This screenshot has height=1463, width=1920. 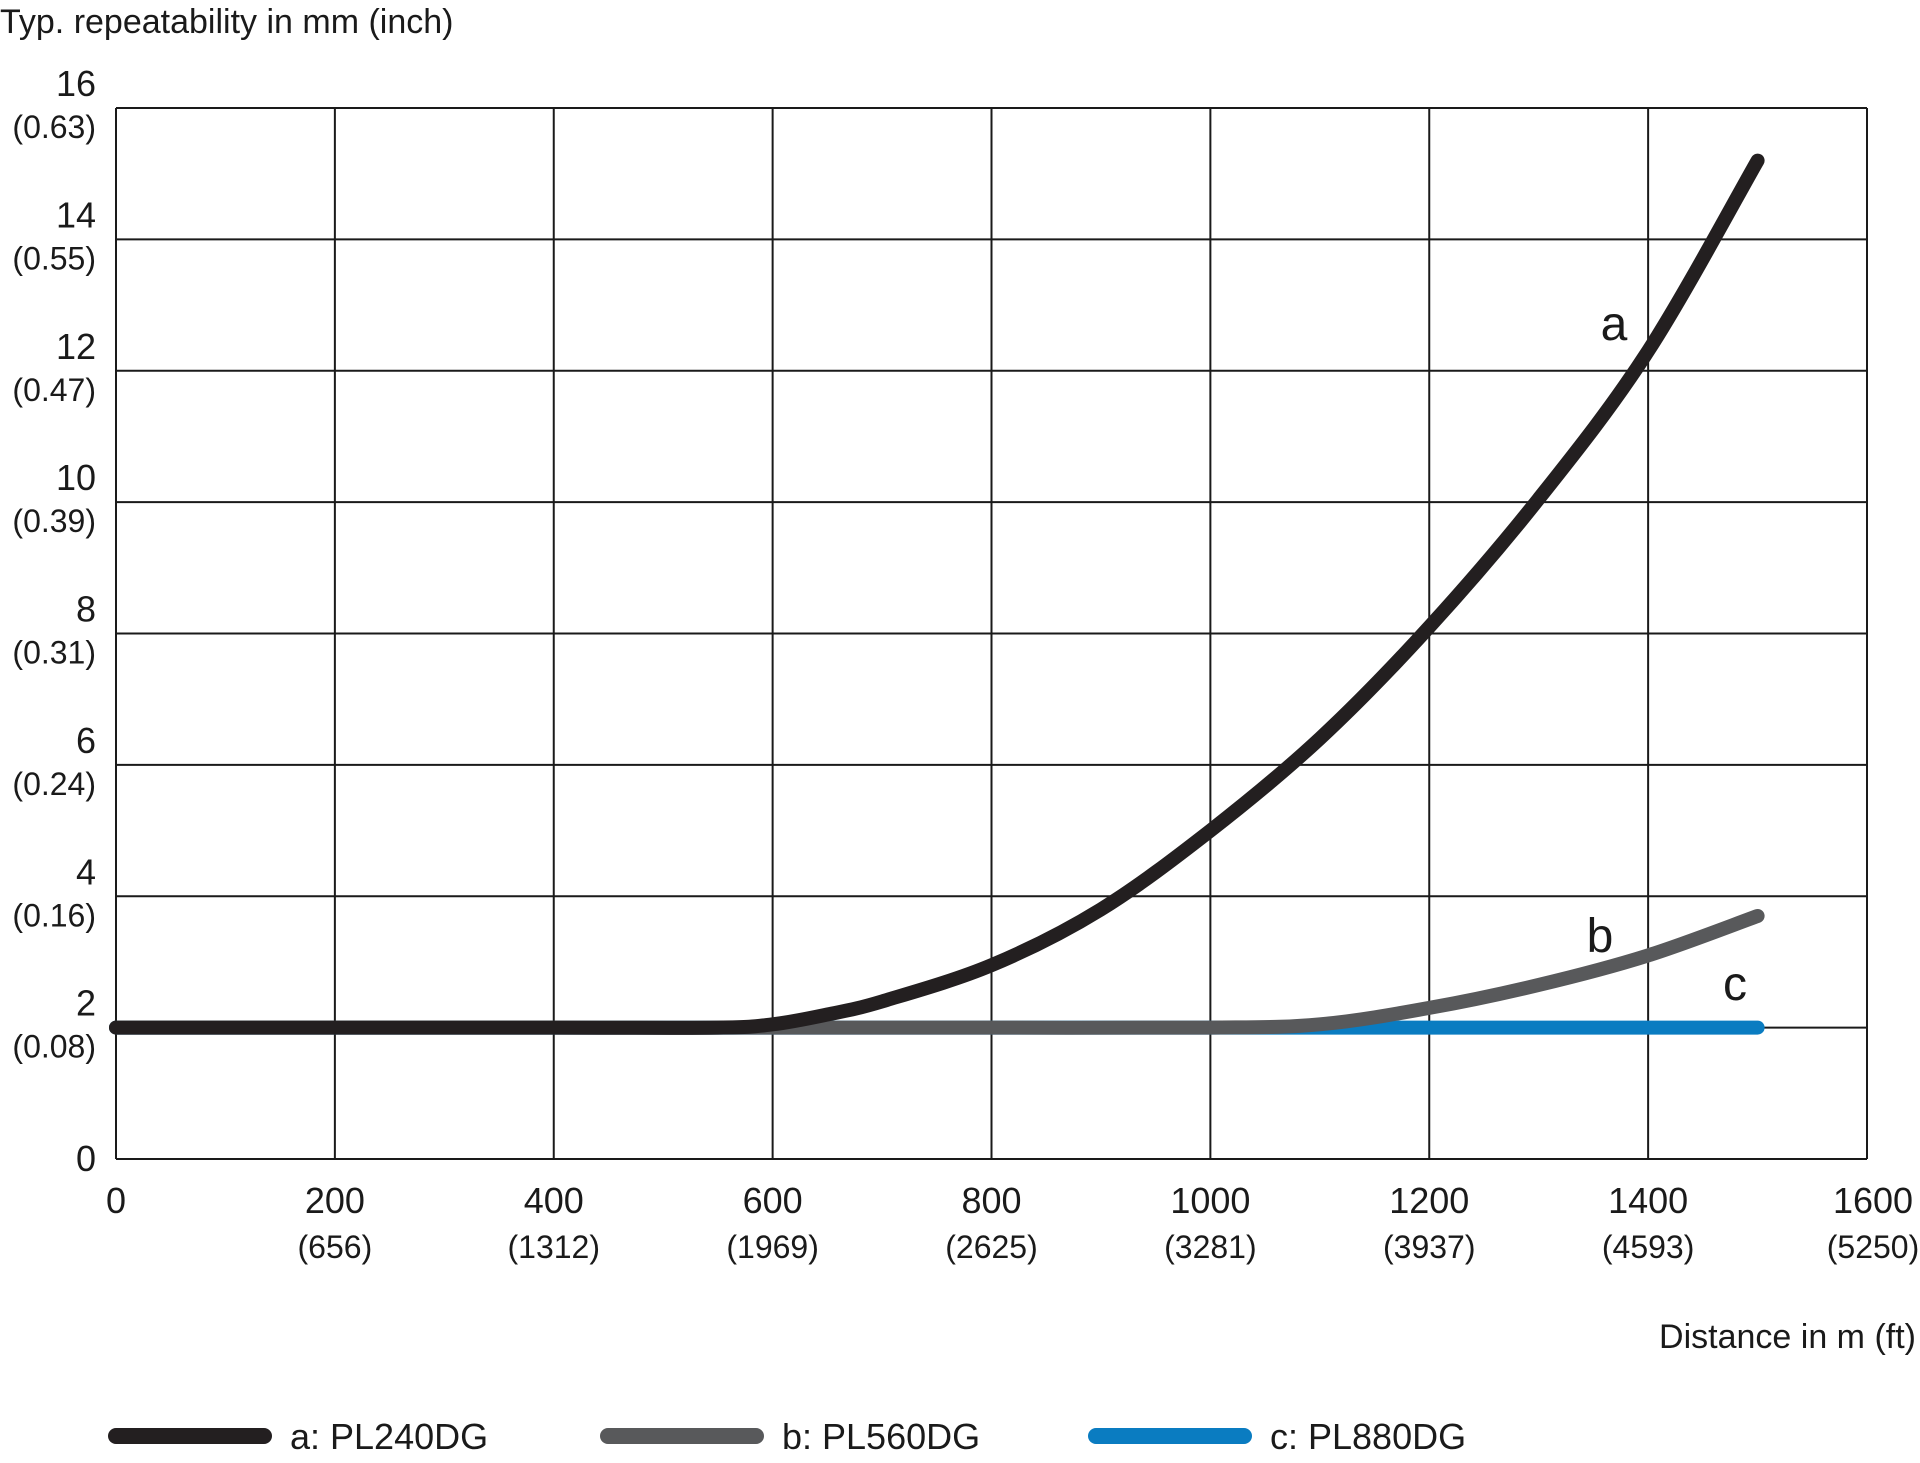 I want to click on x-tick-sublabel: (1969), so click(x=772, y=1247).